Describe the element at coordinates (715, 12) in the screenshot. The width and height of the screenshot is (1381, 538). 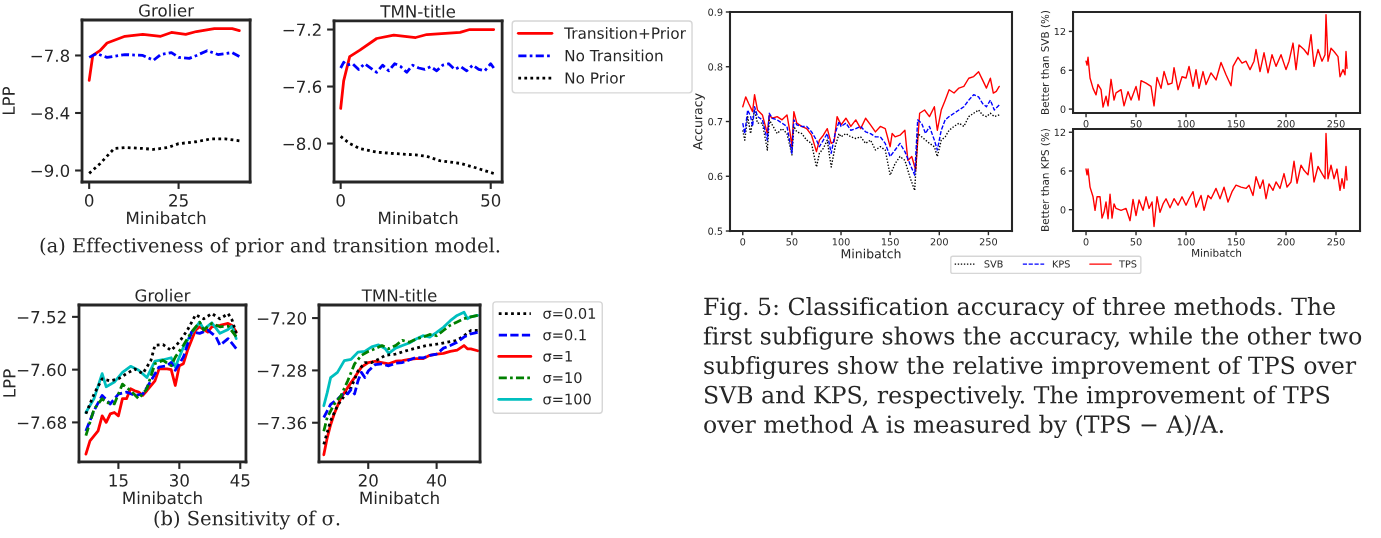
I see `y-tick-label: 0.9` at that location.